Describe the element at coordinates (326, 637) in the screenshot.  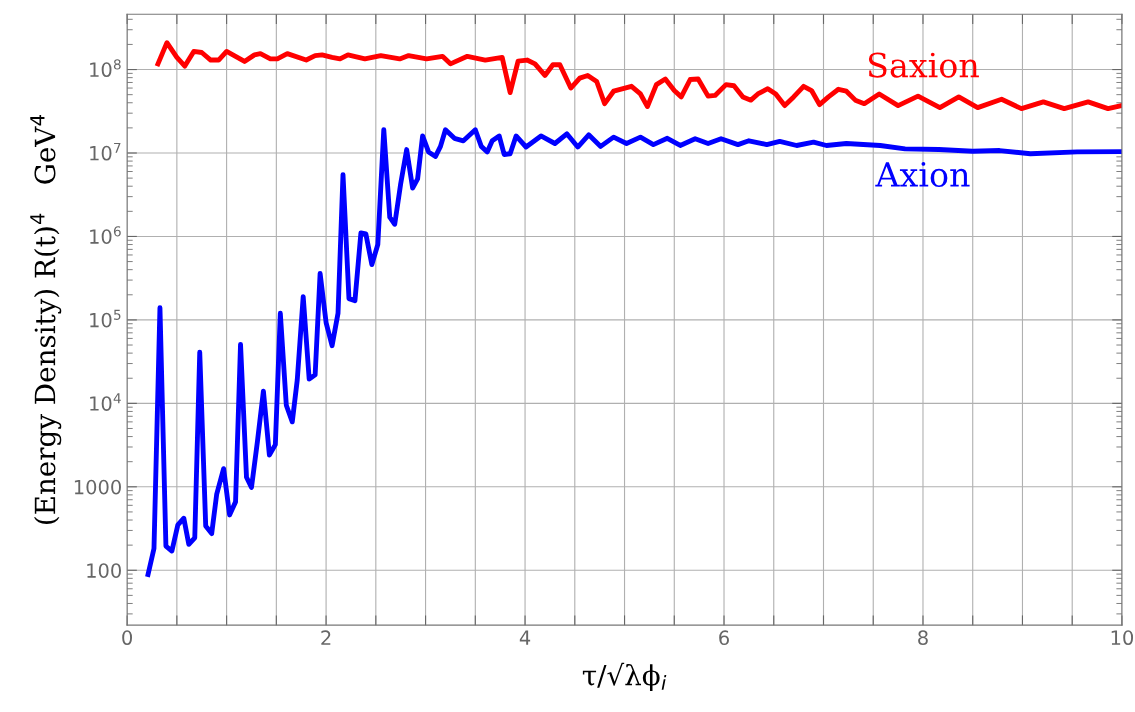
I see `x-tick-label: 2` at that location.